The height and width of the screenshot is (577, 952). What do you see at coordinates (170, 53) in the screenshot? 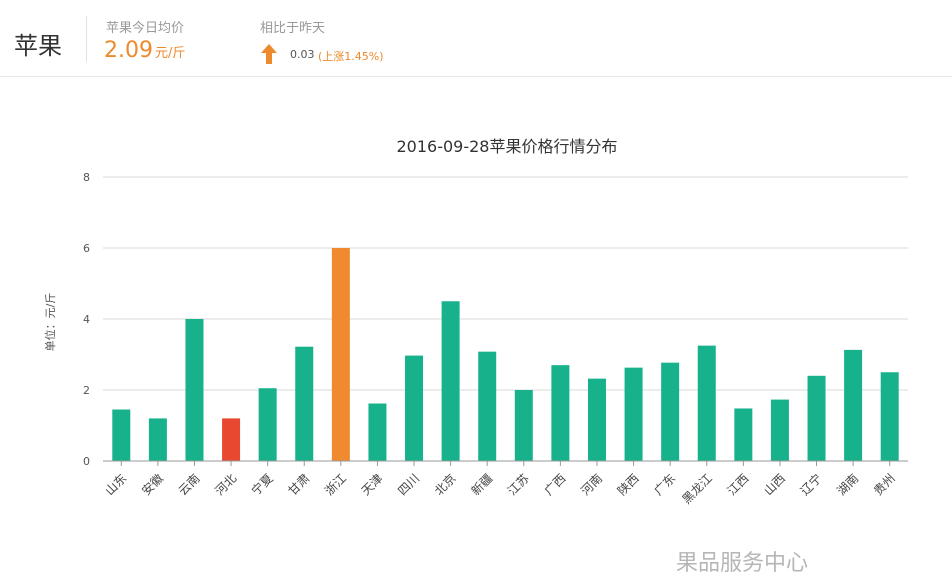
I see `avg-price-unit: 元/斤` at bounding box center [170, 53].